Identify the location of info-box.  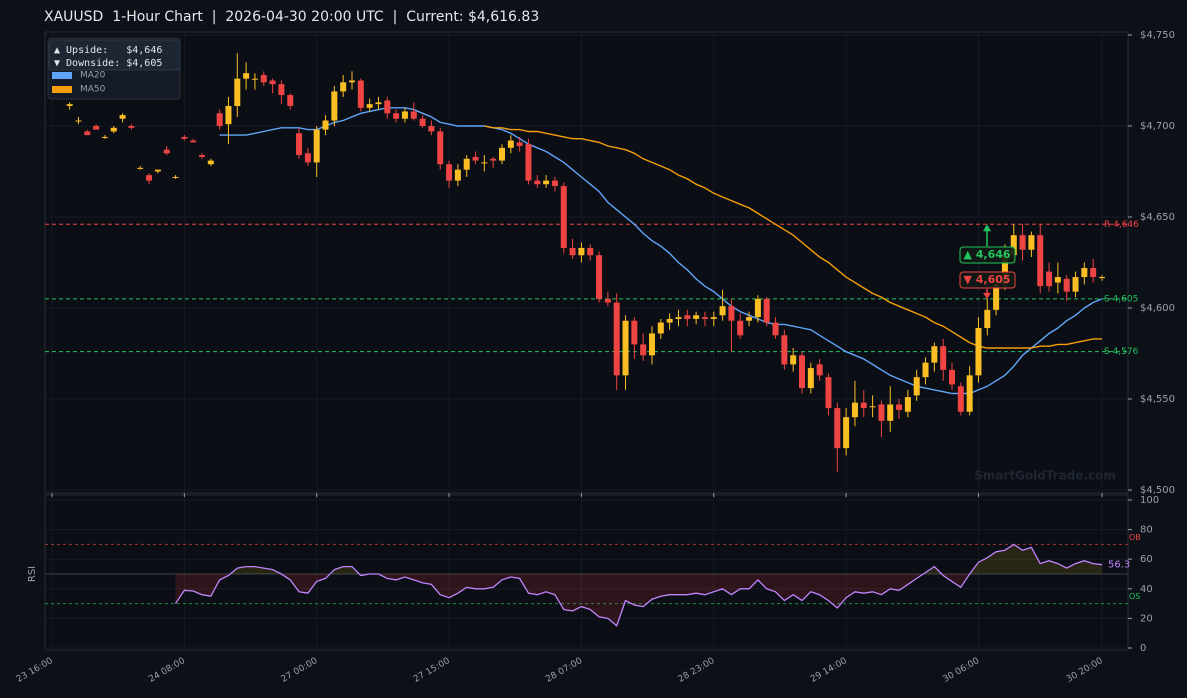
(114, 55).